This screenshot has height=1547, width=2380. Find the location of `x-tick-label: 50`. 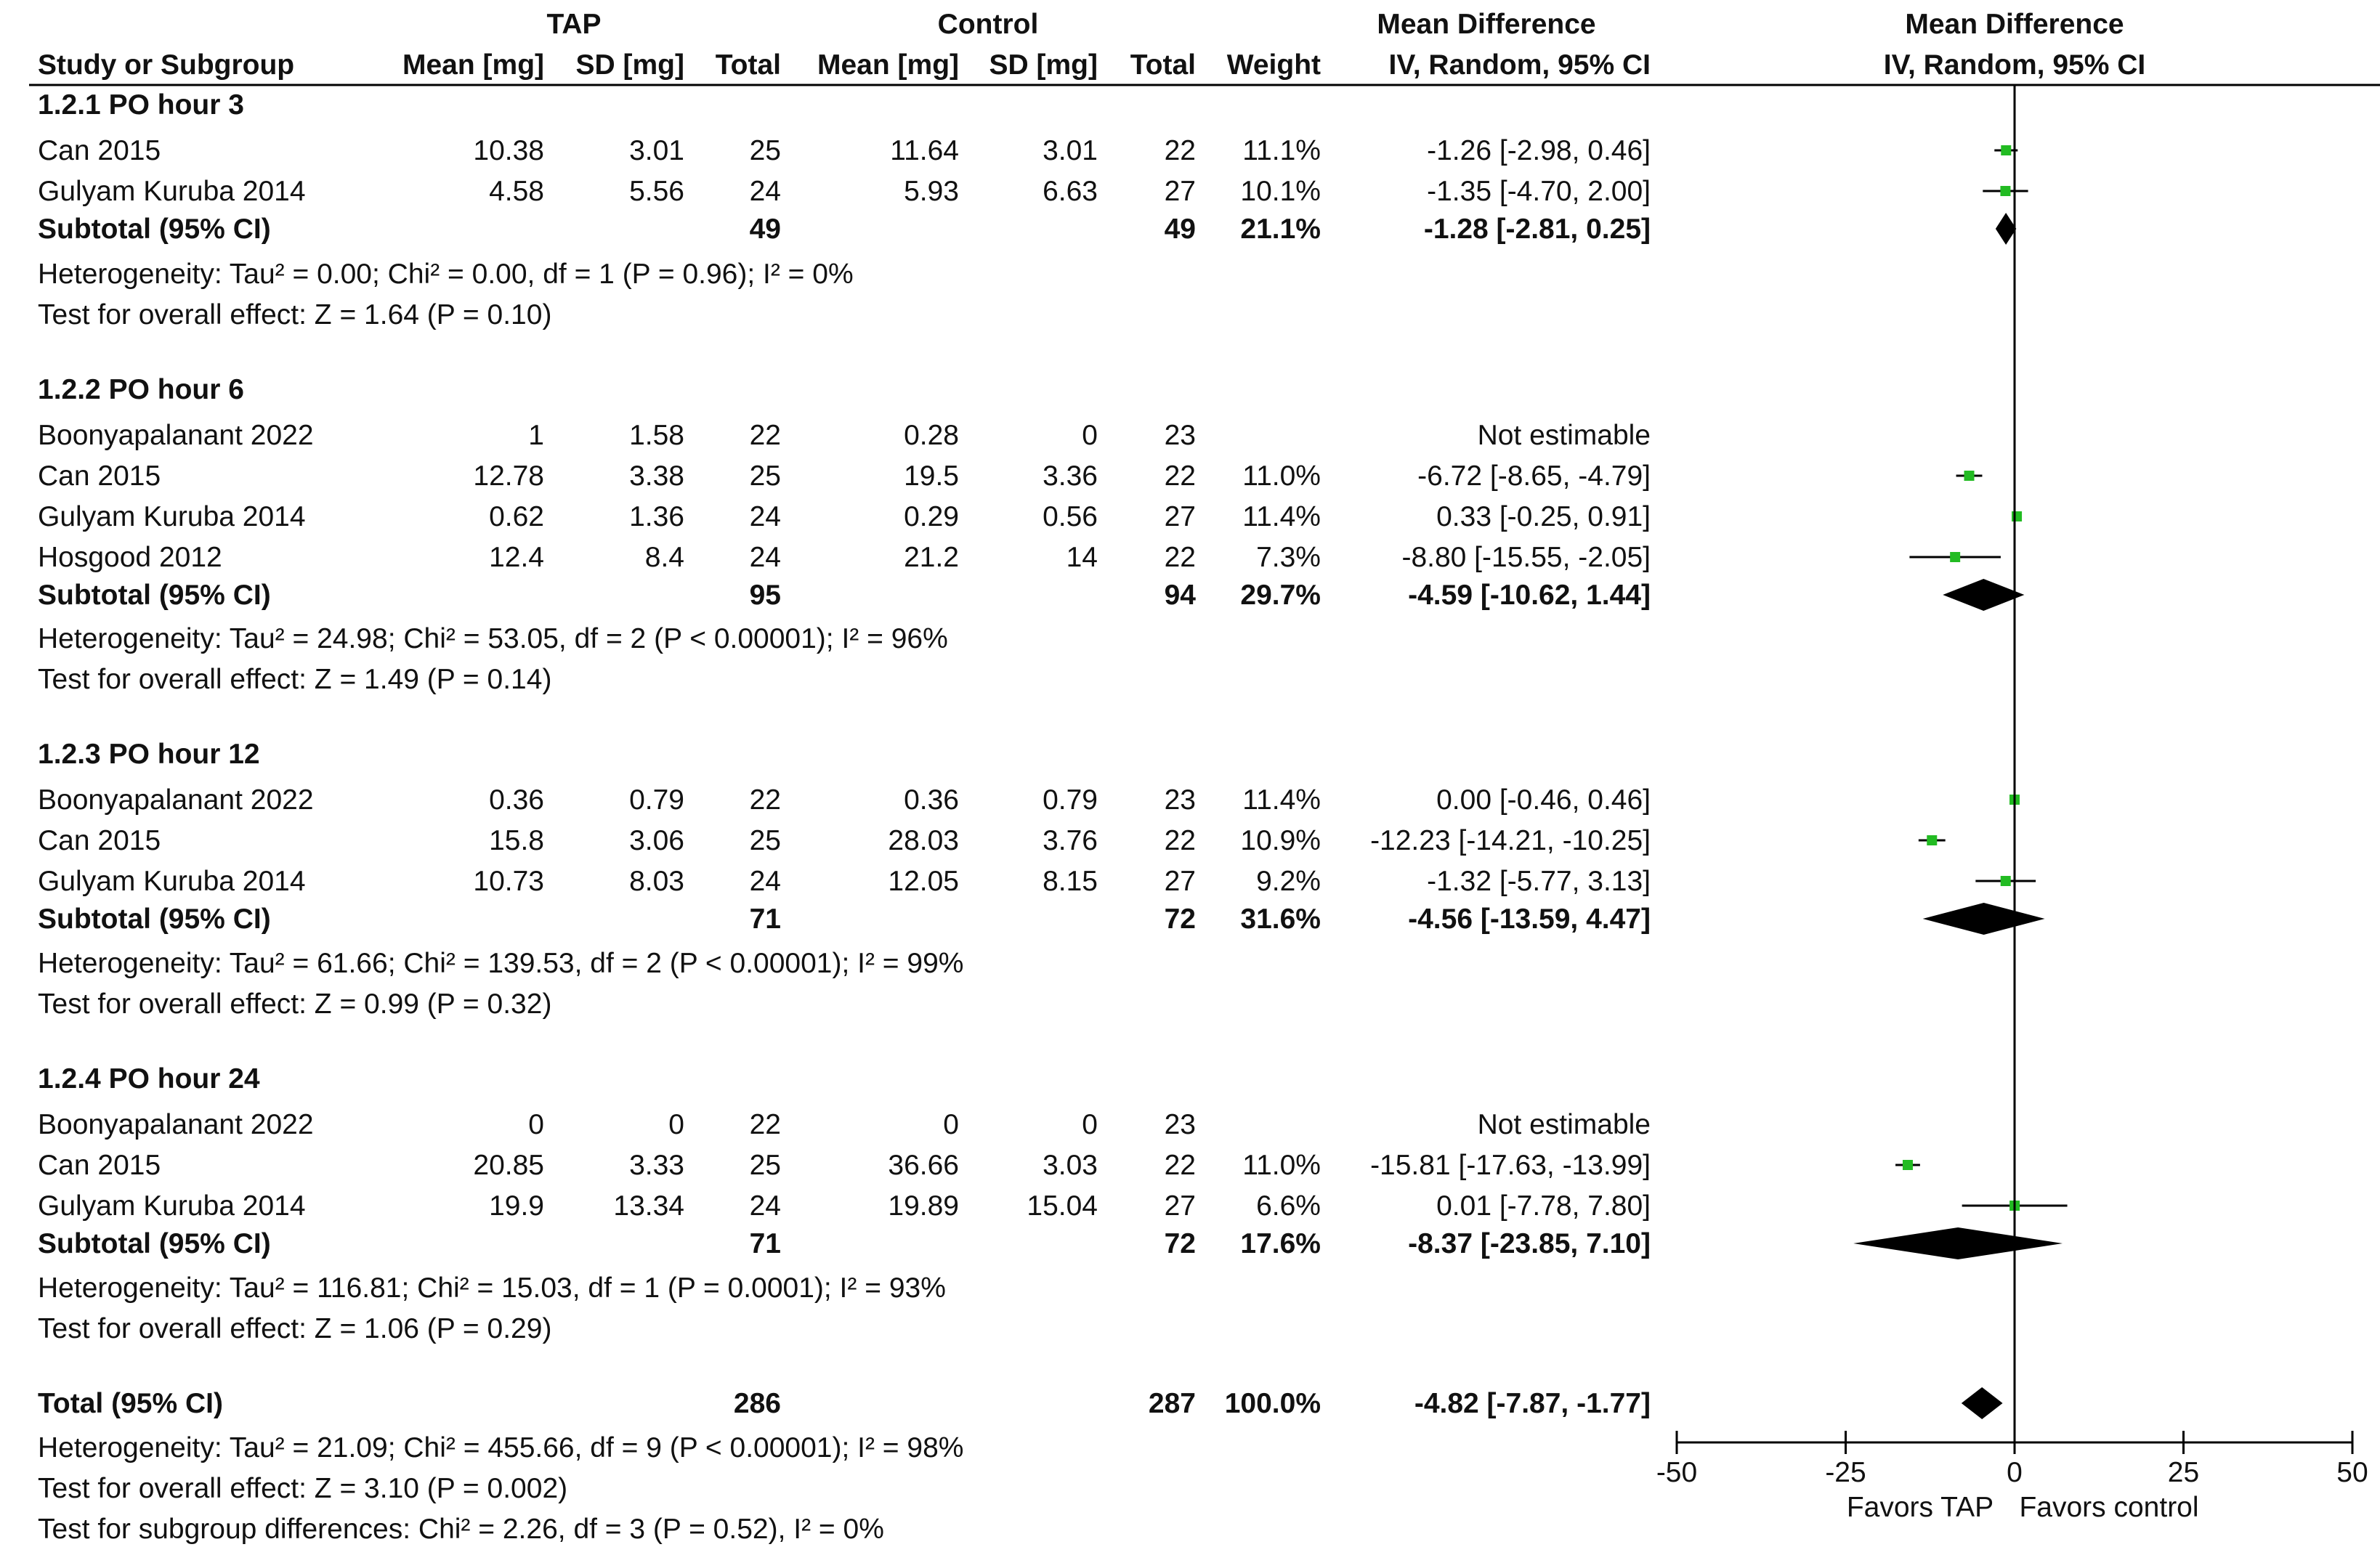

x-tick-label: 50 is located at coordinates (2352, 1472).